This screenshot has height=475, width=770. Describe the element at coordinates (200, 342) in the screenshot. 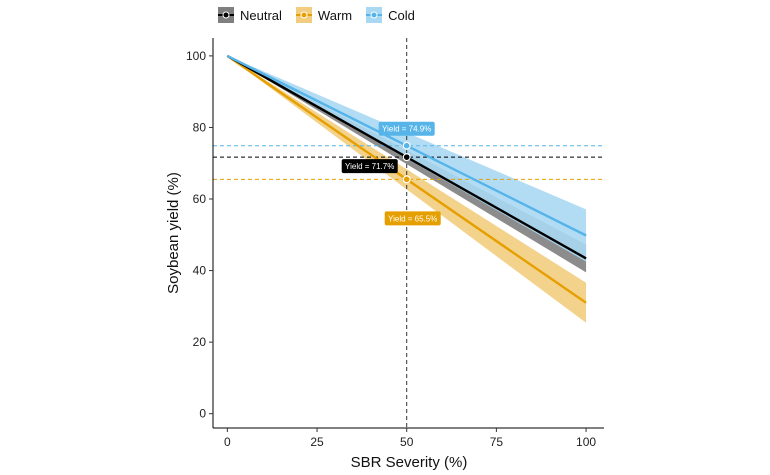

I see `y-tick-label: 20` at that location.